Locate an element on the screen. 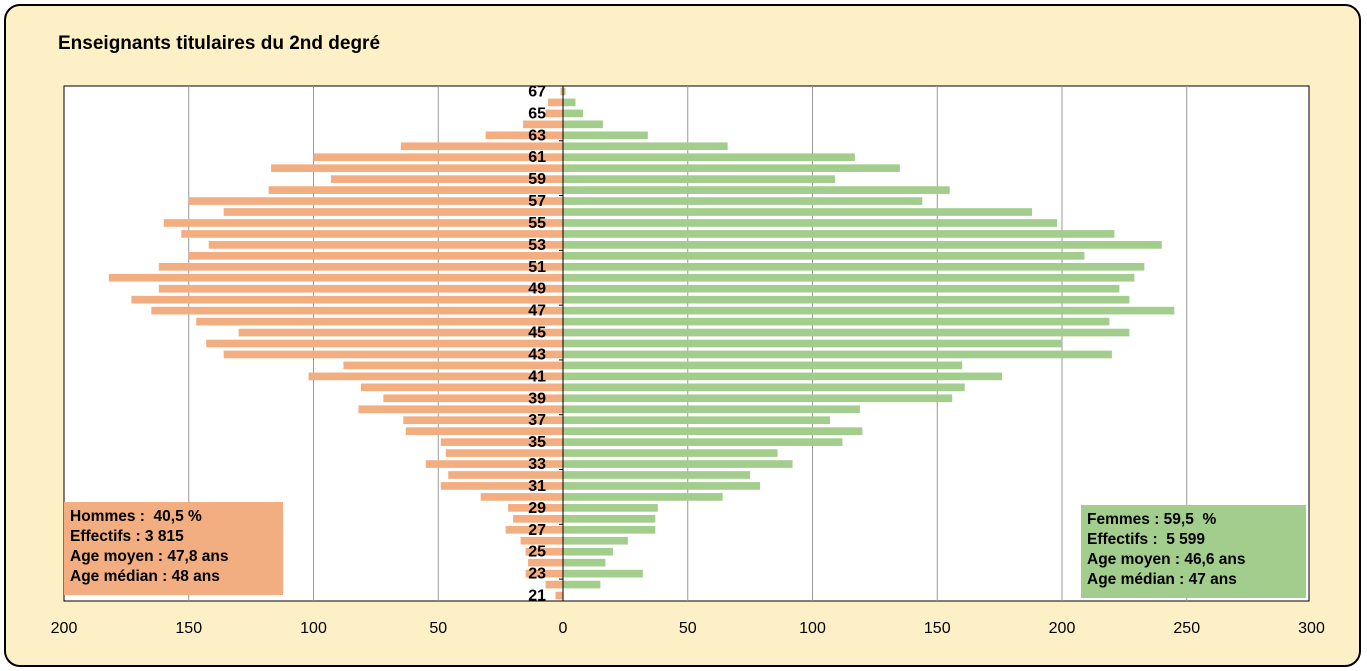  age-label-21: 21 is located at coordinates (537, 596).